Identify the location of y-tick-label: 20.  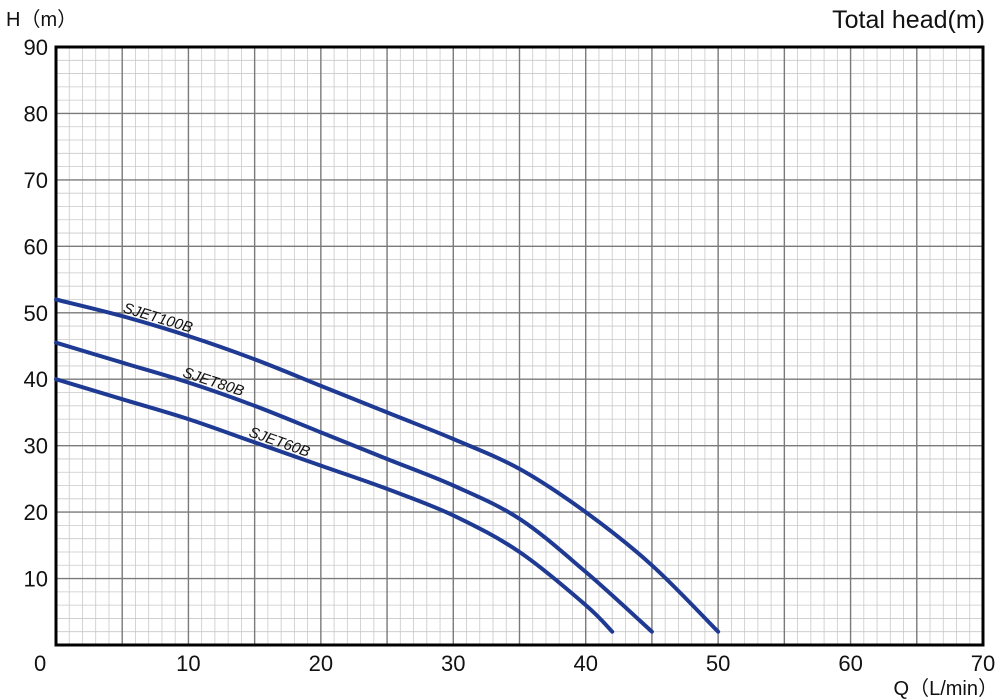
(36, 512).